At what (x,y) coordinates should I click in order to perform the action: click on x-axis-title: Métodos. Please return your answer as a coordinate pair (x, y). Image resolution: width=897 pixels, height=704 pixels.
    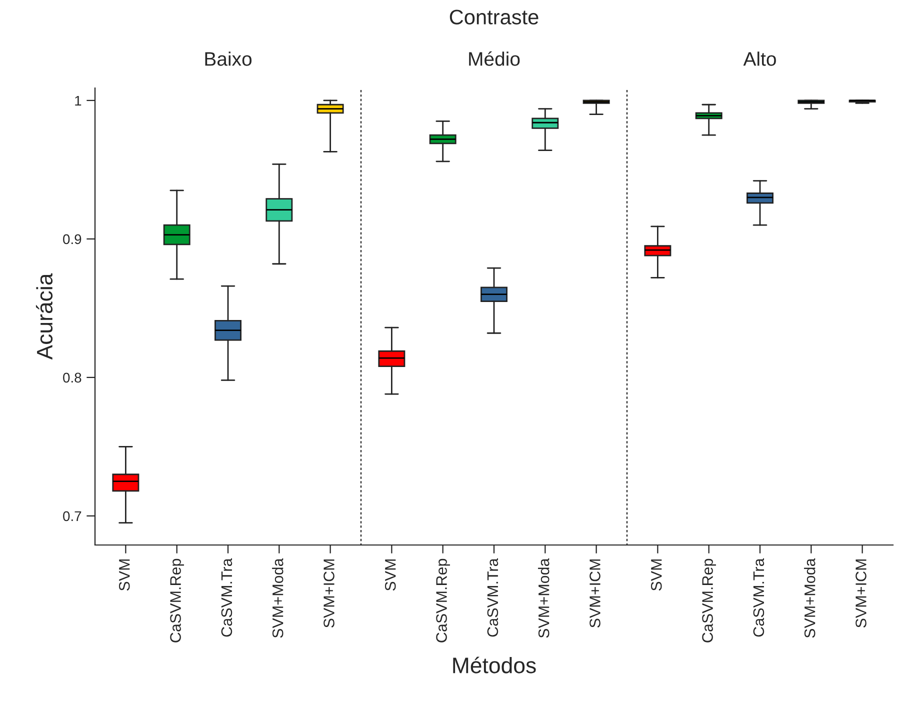
    Looking at the image, I should click on (494, 665).